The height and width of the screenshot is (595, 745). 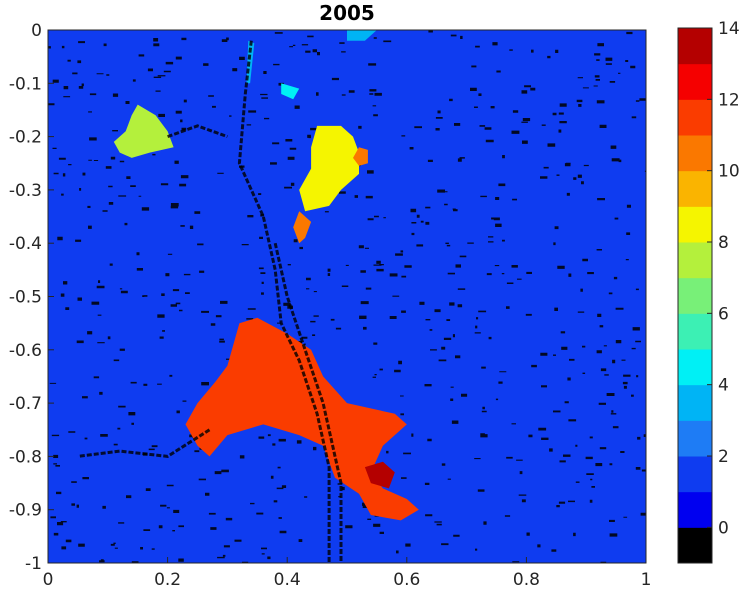 I want to click on chart-title: 2005, so click(x=347, y=13).